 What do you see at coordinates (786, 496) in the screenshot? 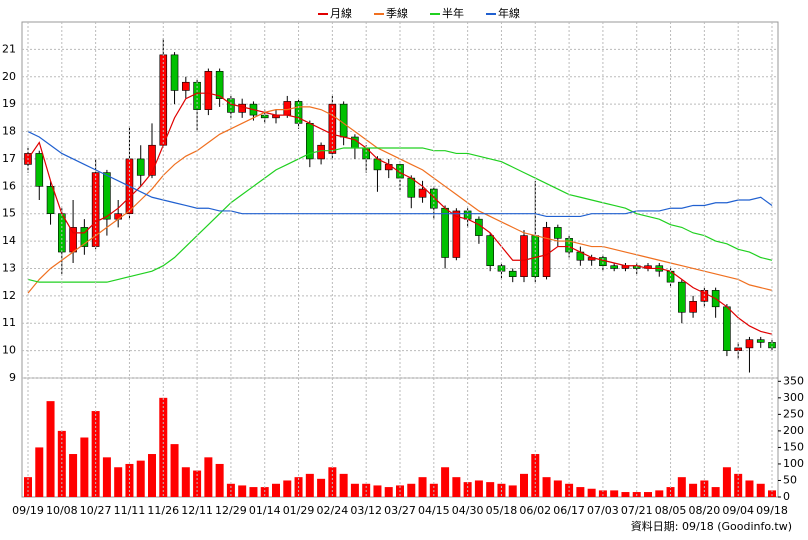
I see `y2-tick-label: 0` at bounding box center [786, 496].